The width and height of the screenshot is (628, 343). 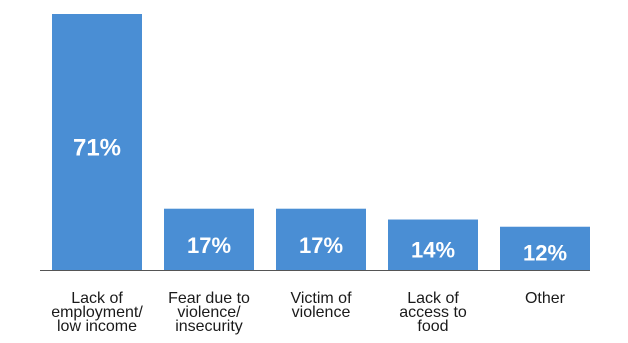 I want to click on bar-value-label-1: 71%, so click(x=97, y=148).